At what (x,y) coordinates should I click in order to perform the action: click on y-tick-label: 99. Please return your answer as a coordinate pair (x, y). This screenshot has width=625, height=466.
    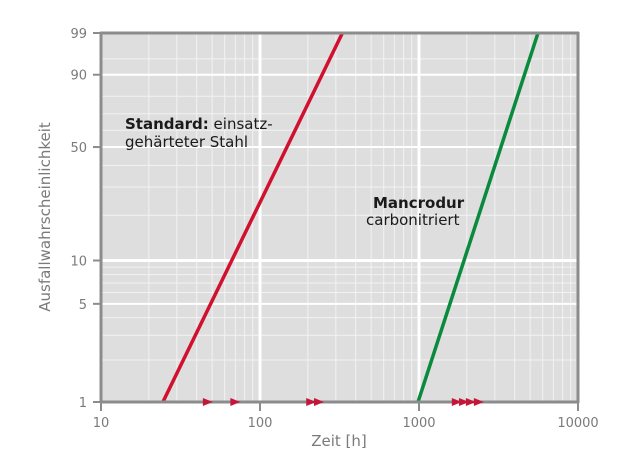
    Looking at the image, I should click on (78, 34).